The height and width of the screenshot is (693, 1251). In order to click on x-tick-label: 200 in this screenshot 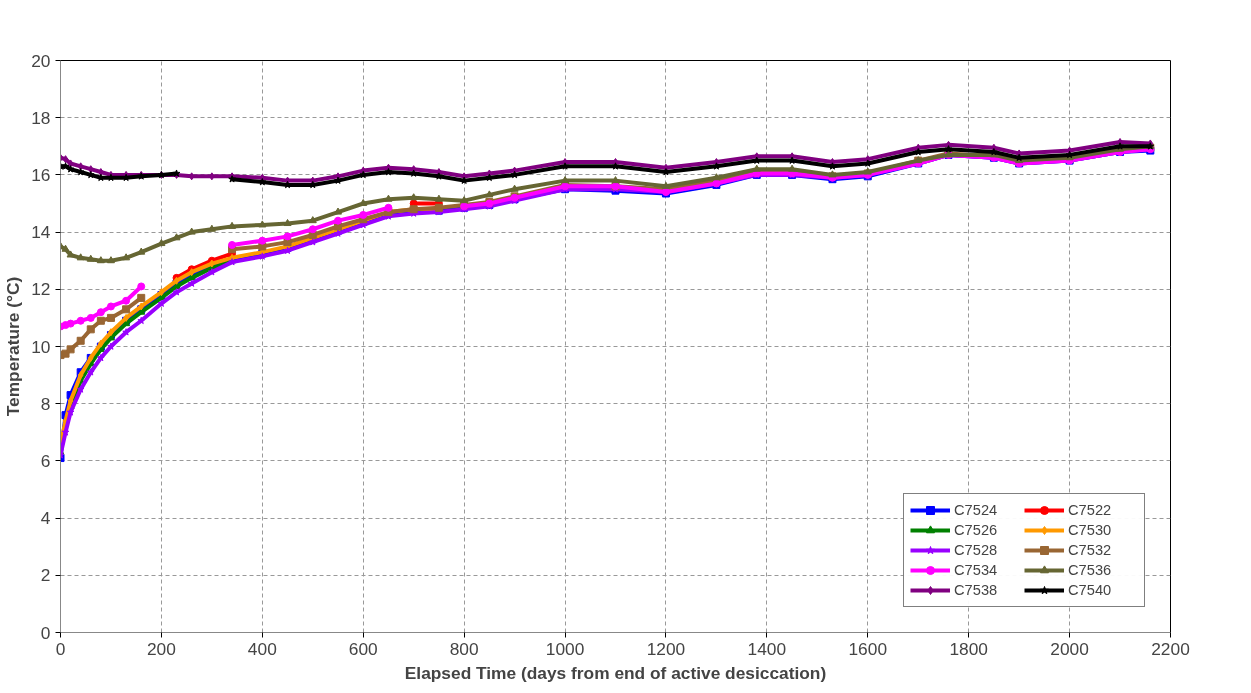, I will do `click(161, 648)`.